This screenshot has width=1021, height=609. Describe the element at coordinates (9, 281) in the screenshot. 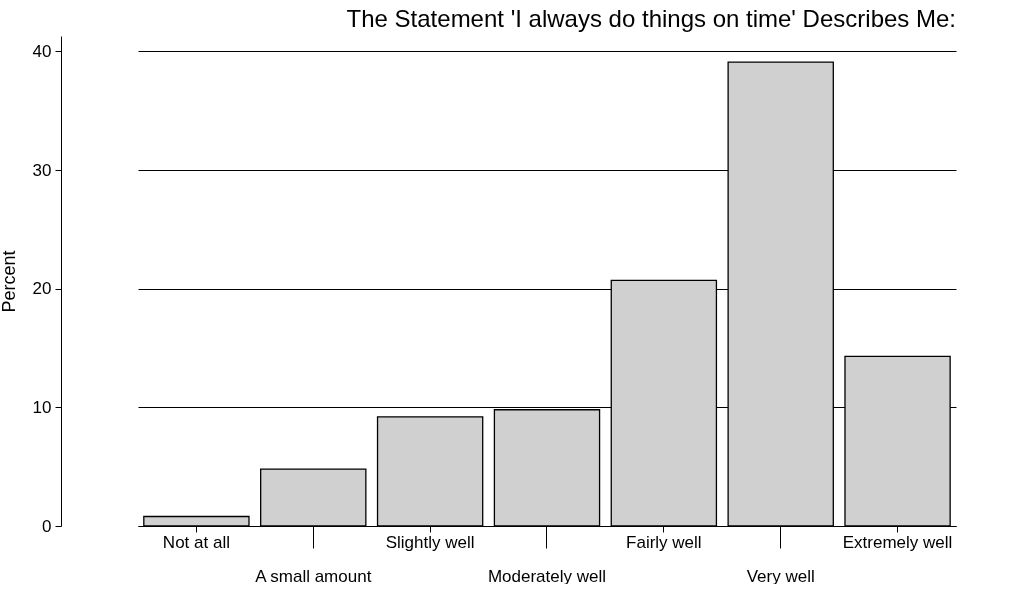

I see `y-axis-title: Percent` at that location.